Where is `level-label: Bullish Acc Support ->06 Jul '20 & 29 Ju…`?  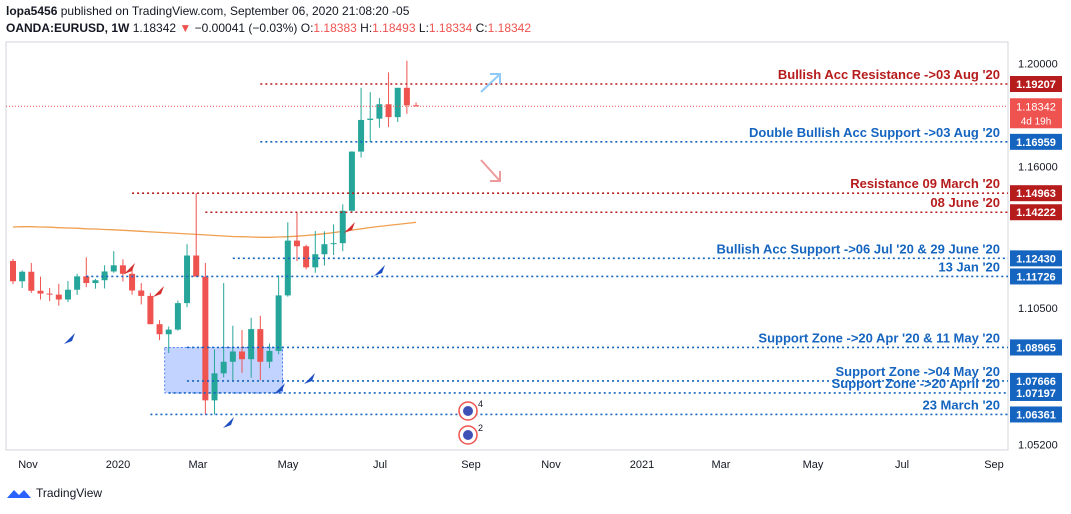 level-label: Bullish Acc Support ->06 Jul '20 & 29 Ju… is located at coordinates (859, 248).